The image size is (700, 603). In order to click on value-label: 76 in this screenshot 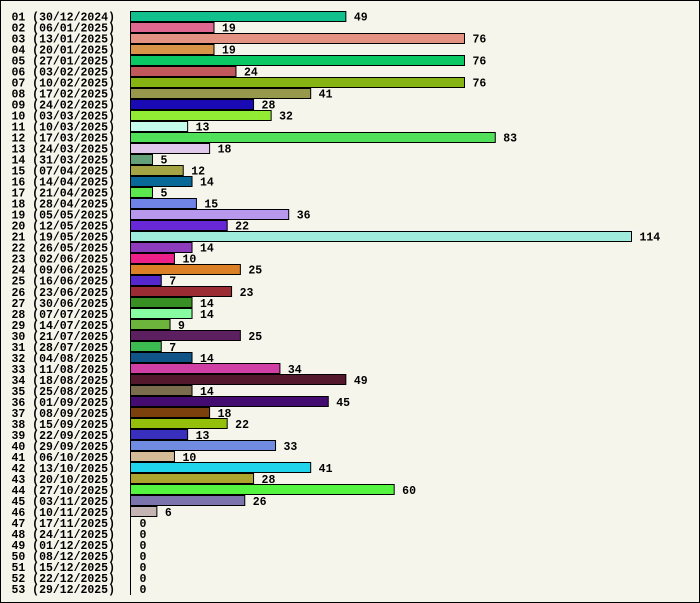, I will do `click(480, 62)`.